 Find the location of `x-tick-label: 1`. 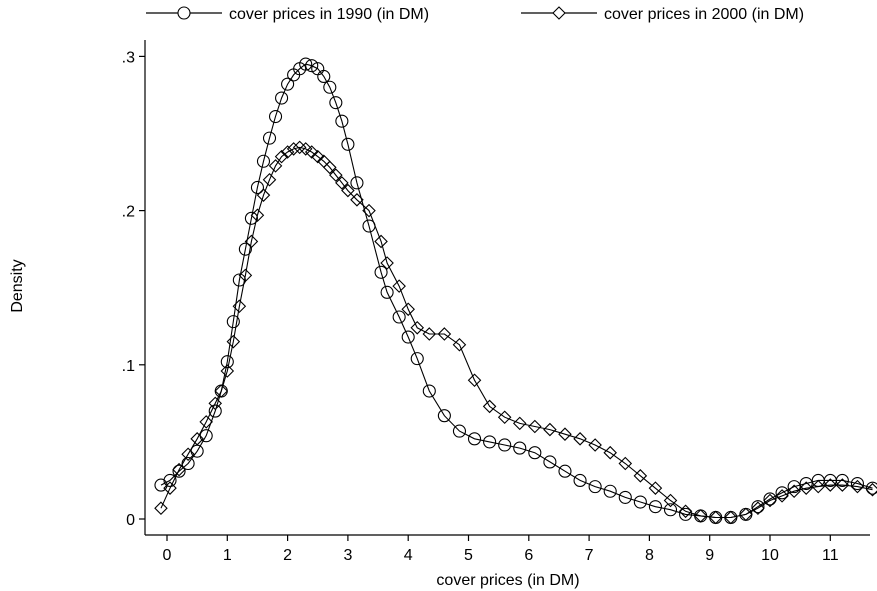

x-tick-label: 1 is located at coordinates (227, 555).